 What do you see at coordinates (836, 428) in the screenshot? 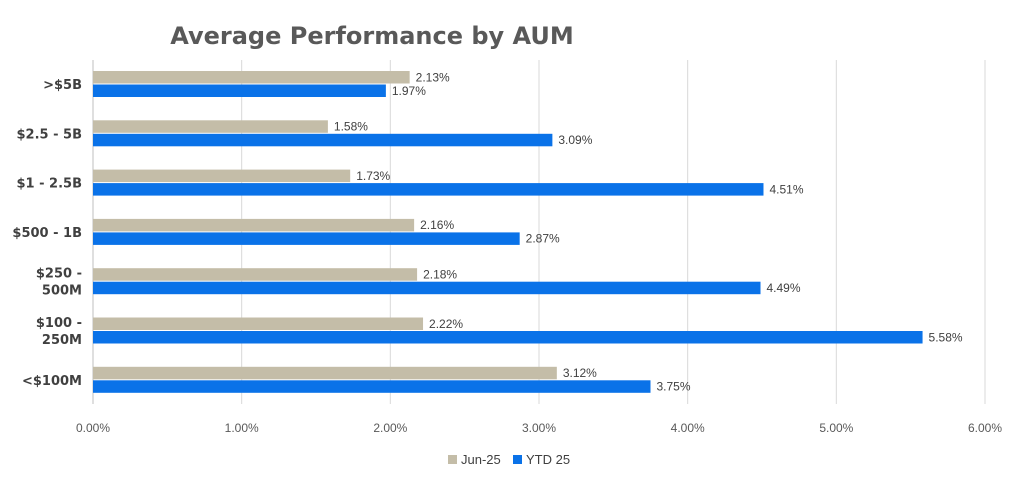
I see `x-tick-label: 5.00%` at bounding box center [836, 428].